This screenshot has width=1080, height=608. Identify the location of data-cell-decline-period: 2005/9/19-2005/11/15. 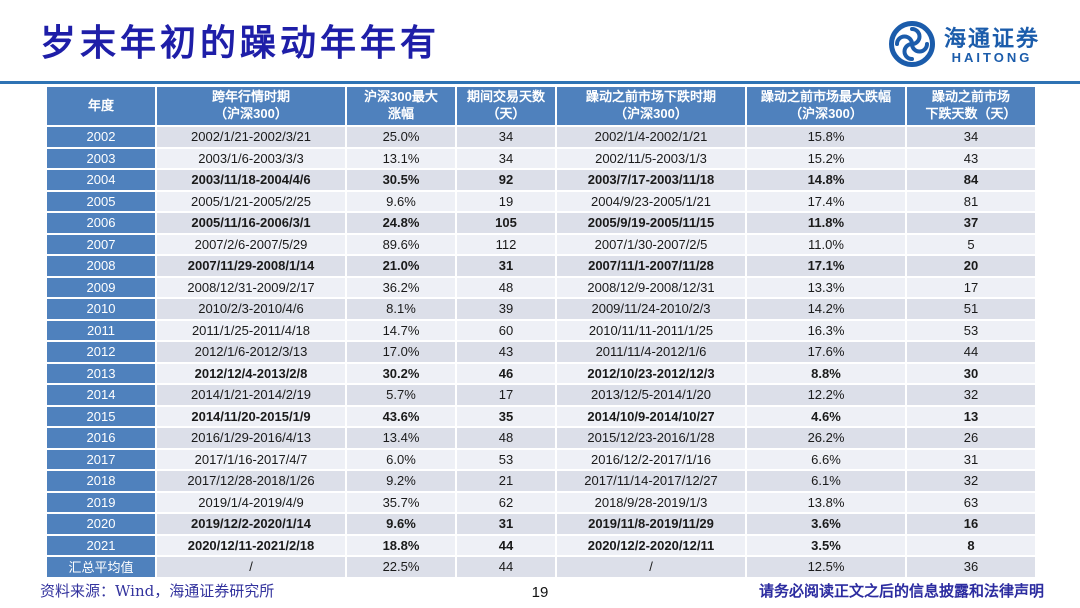
(651, 223).